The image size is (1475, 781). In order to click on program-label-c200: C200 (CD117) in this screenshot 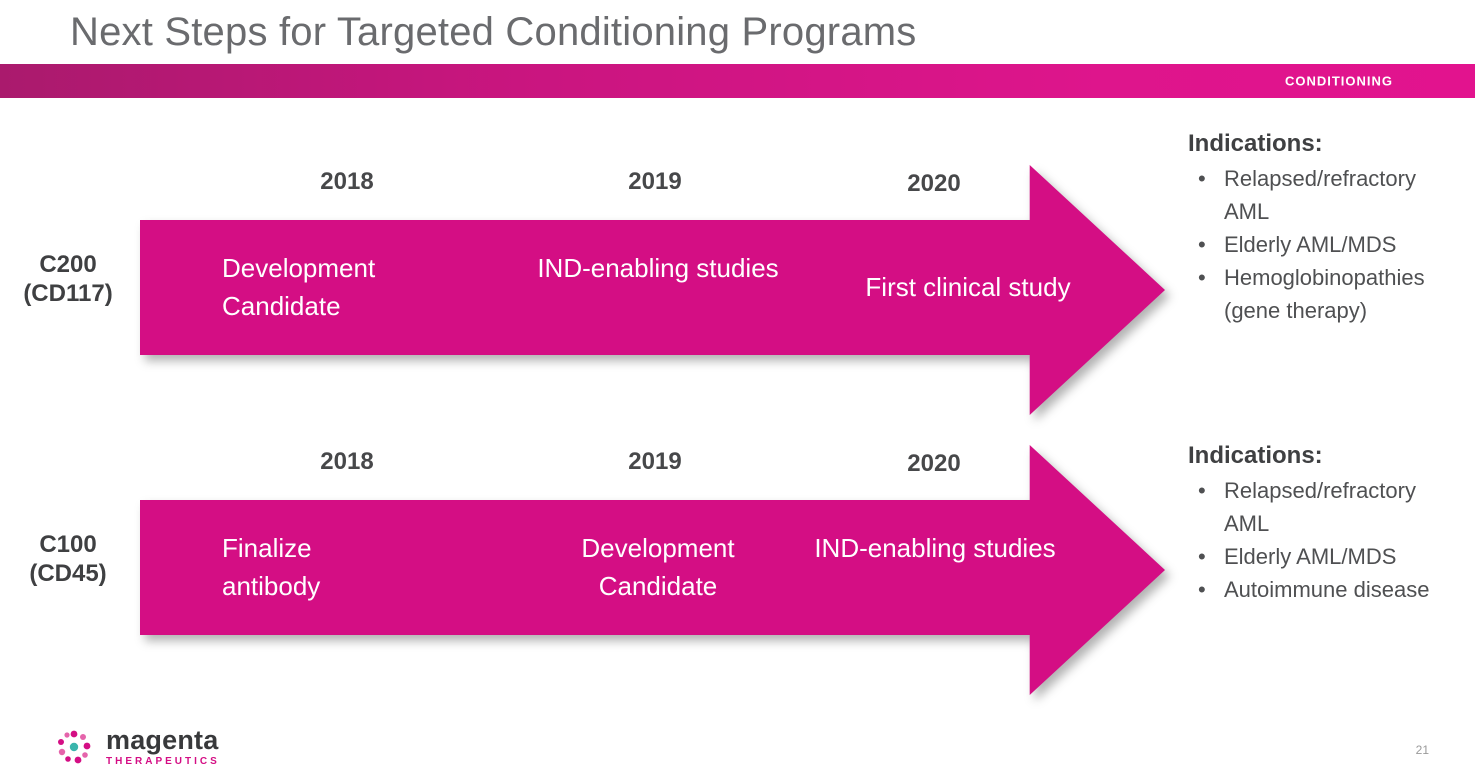, I will do `click(68, 279)`.